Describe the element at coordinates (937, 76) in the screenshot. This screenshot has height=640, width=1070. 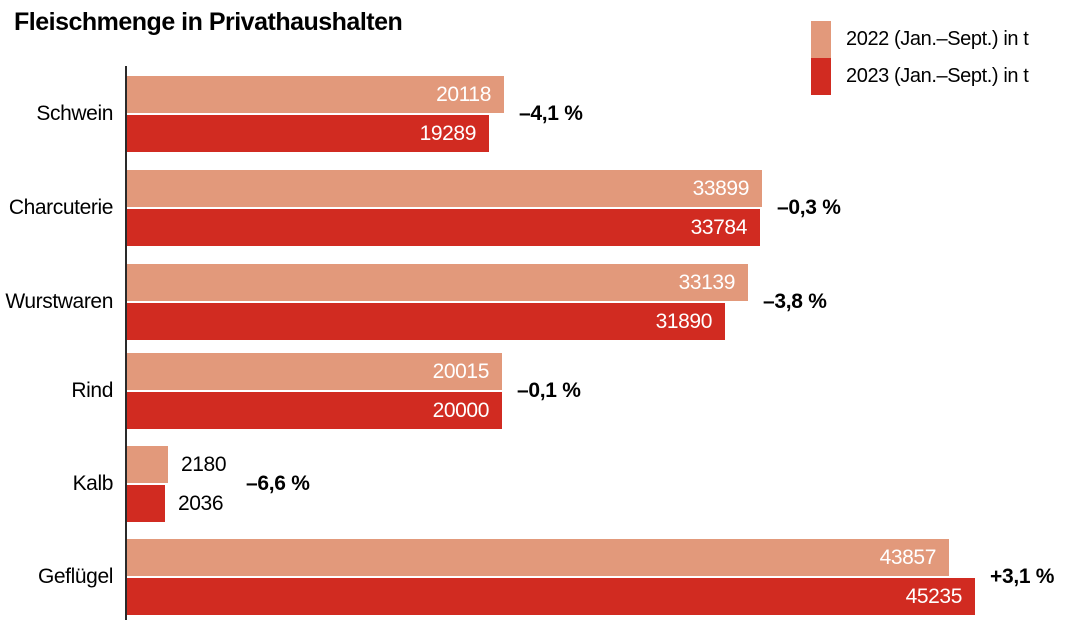
I see `legend-label-2023: 2023 (Jan.–Sept.) in t` at that location.